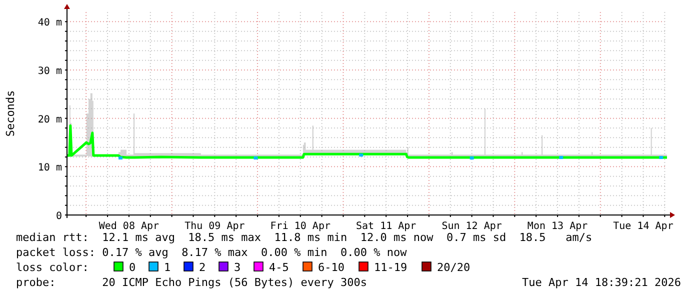 This screenshot has height=297, width=697. I want to click on legend-label: 11-19, so click(391, 267).